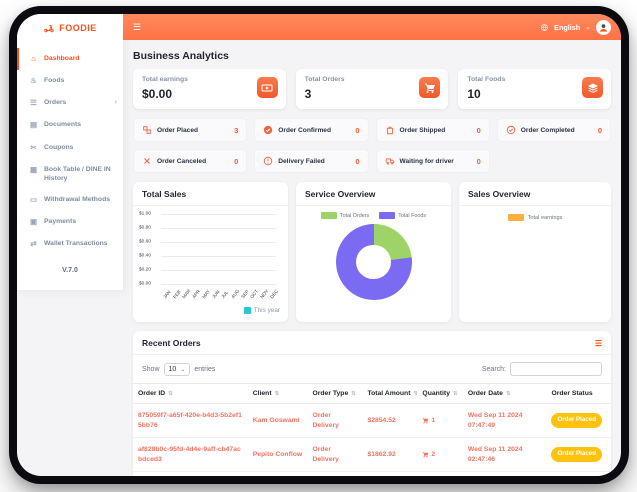 This screenshot has width=637, height=492. I want to click on panel-title: Service Overview, so click(373, 194).